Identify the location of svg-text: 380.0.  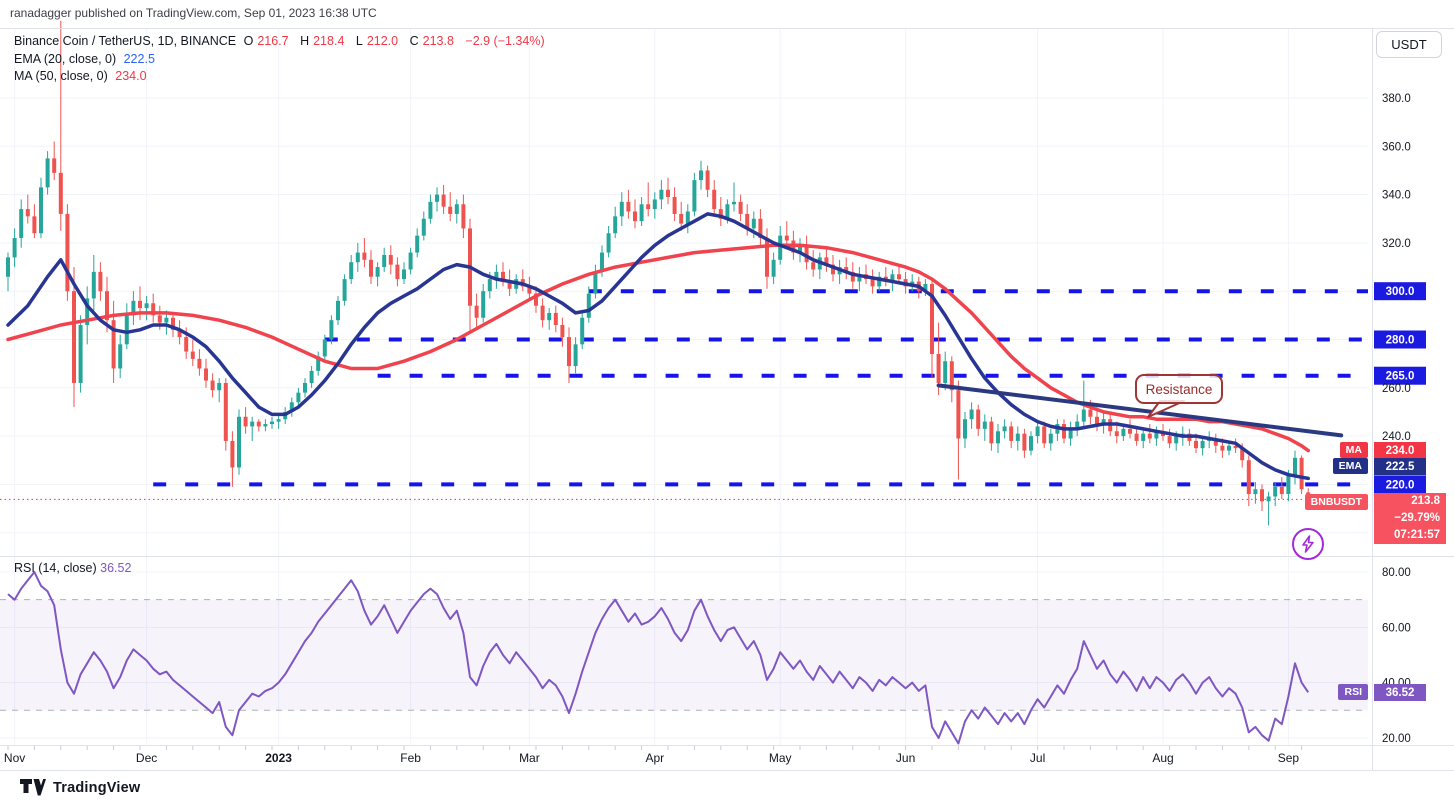
(1396, 99).